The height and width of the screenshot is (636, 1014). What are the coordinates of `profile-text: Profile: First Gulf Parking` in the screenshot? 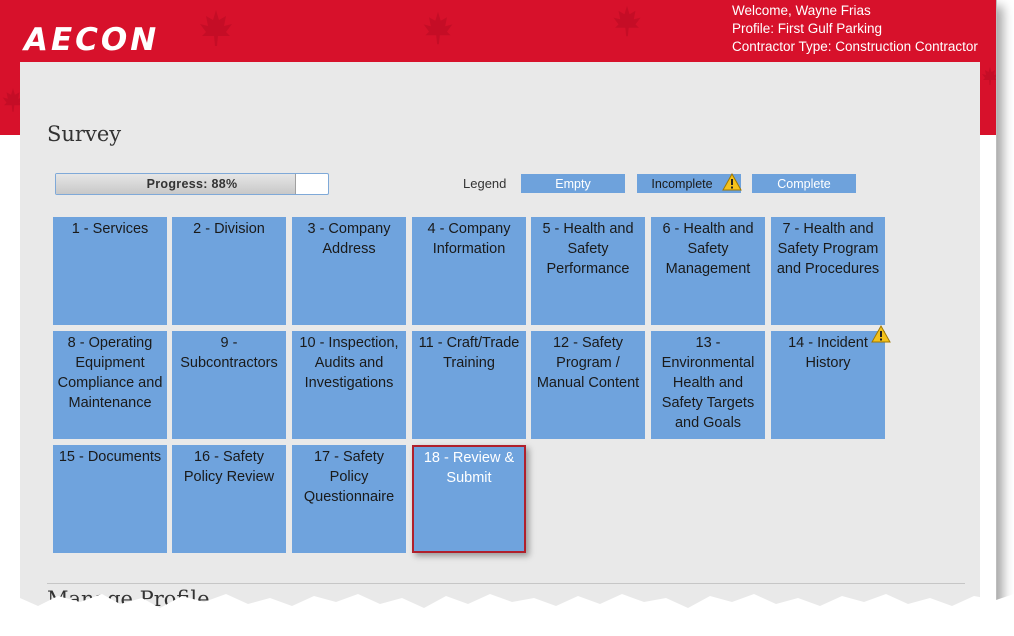 It's located at (807, 28).